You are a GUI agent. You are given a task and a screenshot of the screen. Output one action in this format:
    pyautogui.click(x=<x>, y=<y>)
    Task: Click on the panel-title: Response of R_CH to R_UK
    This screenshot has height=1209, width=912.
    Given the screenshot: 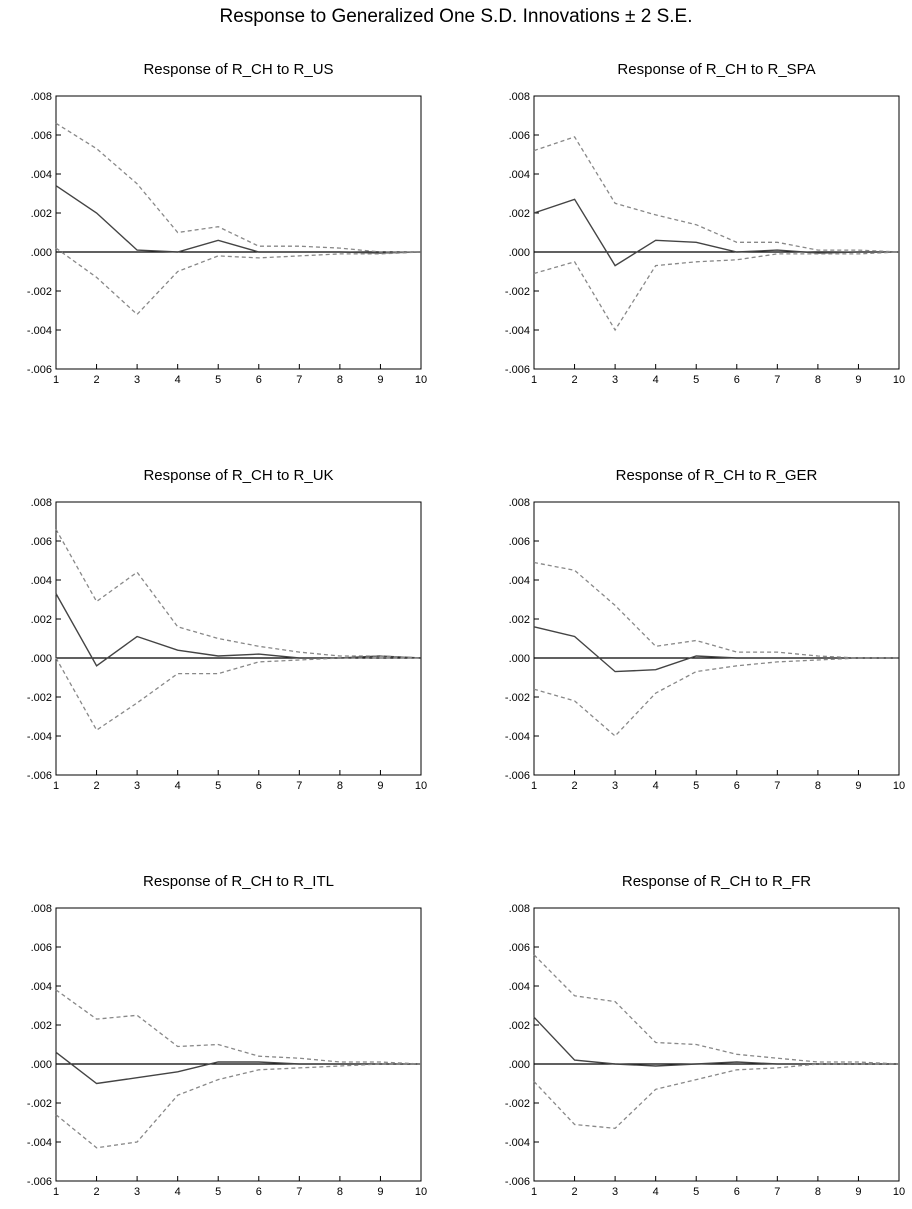 What is the action you would take?
    pyautogui.click(x=238, y=475)
    